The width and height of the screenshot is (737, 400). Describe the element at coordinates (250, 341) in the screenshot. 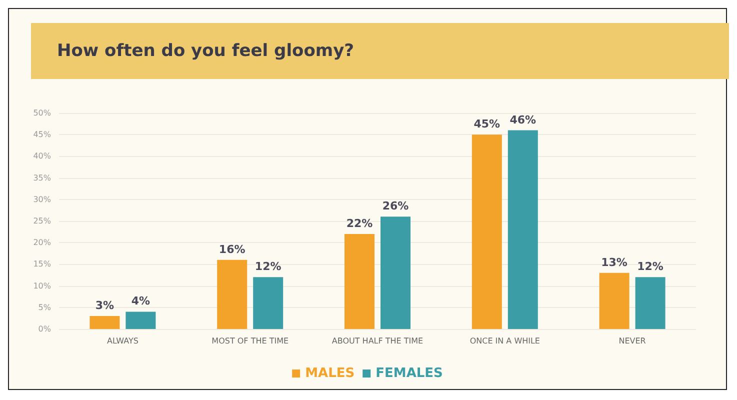

I see `x-tick-label: MOST OF THE TIME` at that location.